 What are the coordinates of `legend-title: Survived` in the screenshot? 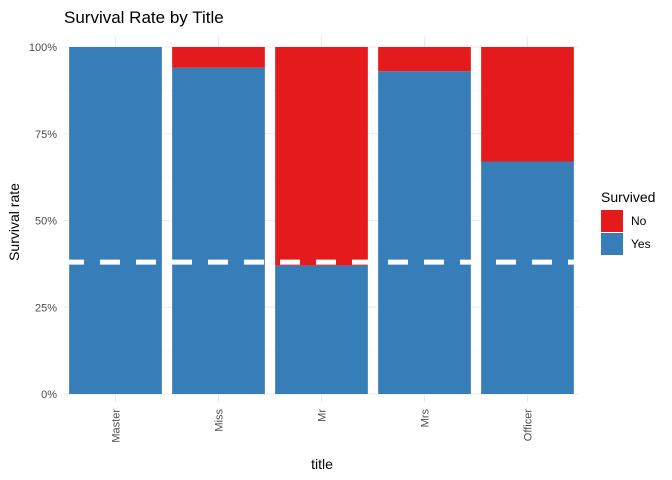 It's located at (628, 197).